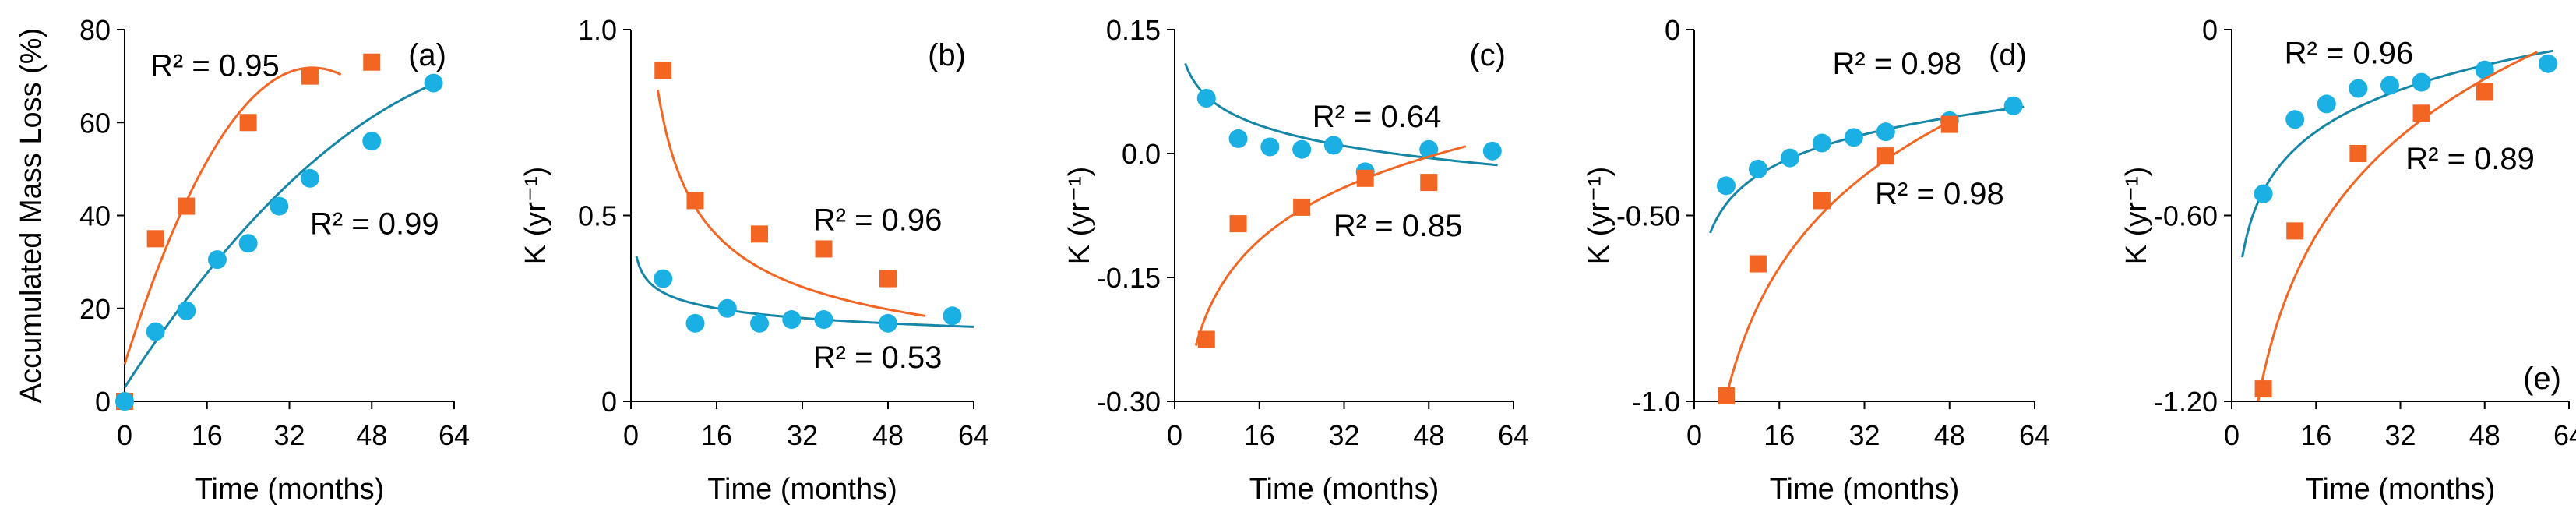  I want to click on y-tick-label: -0.50, so click(1648, 216).